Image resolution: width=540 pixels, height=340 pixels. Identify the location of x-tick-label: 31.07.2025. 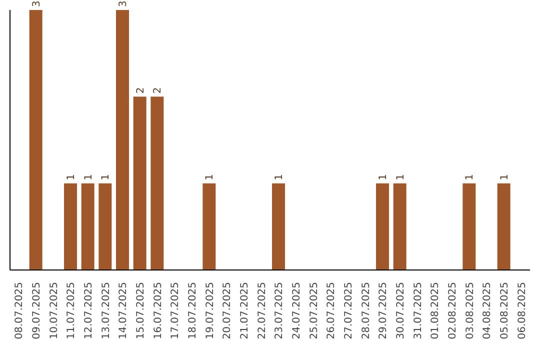
(418, 311).